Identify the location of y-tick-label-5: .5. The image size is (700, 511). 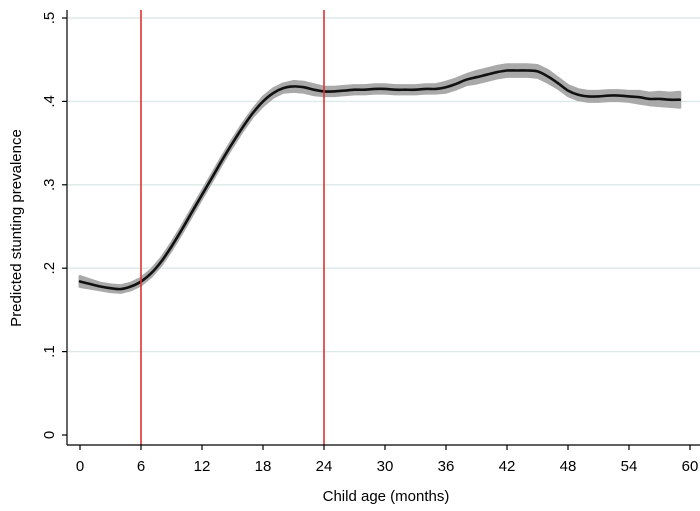
(49, 18).